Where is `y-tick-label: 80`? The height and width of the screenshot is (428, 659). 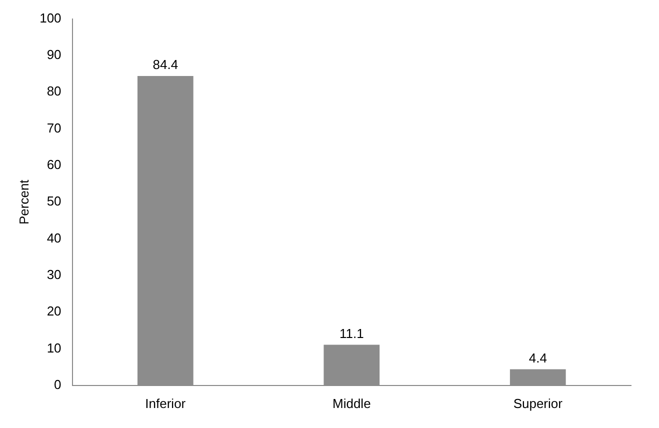 y-tick-label: 80 is located at coordinates (54, 91).